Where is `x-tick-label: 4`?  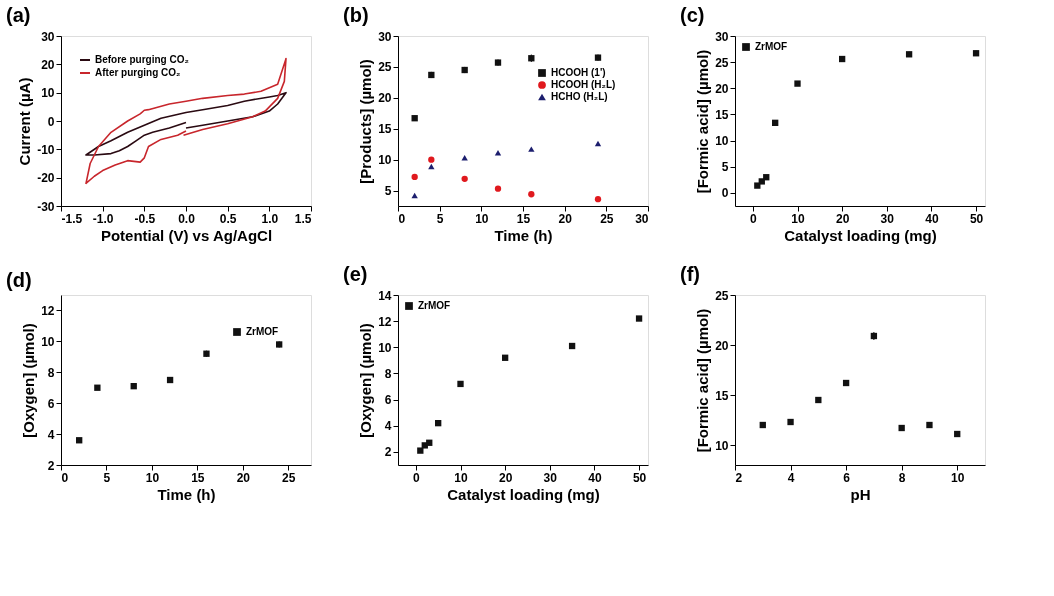
x-tick-label: 4 is located at coordinates (791, 477).